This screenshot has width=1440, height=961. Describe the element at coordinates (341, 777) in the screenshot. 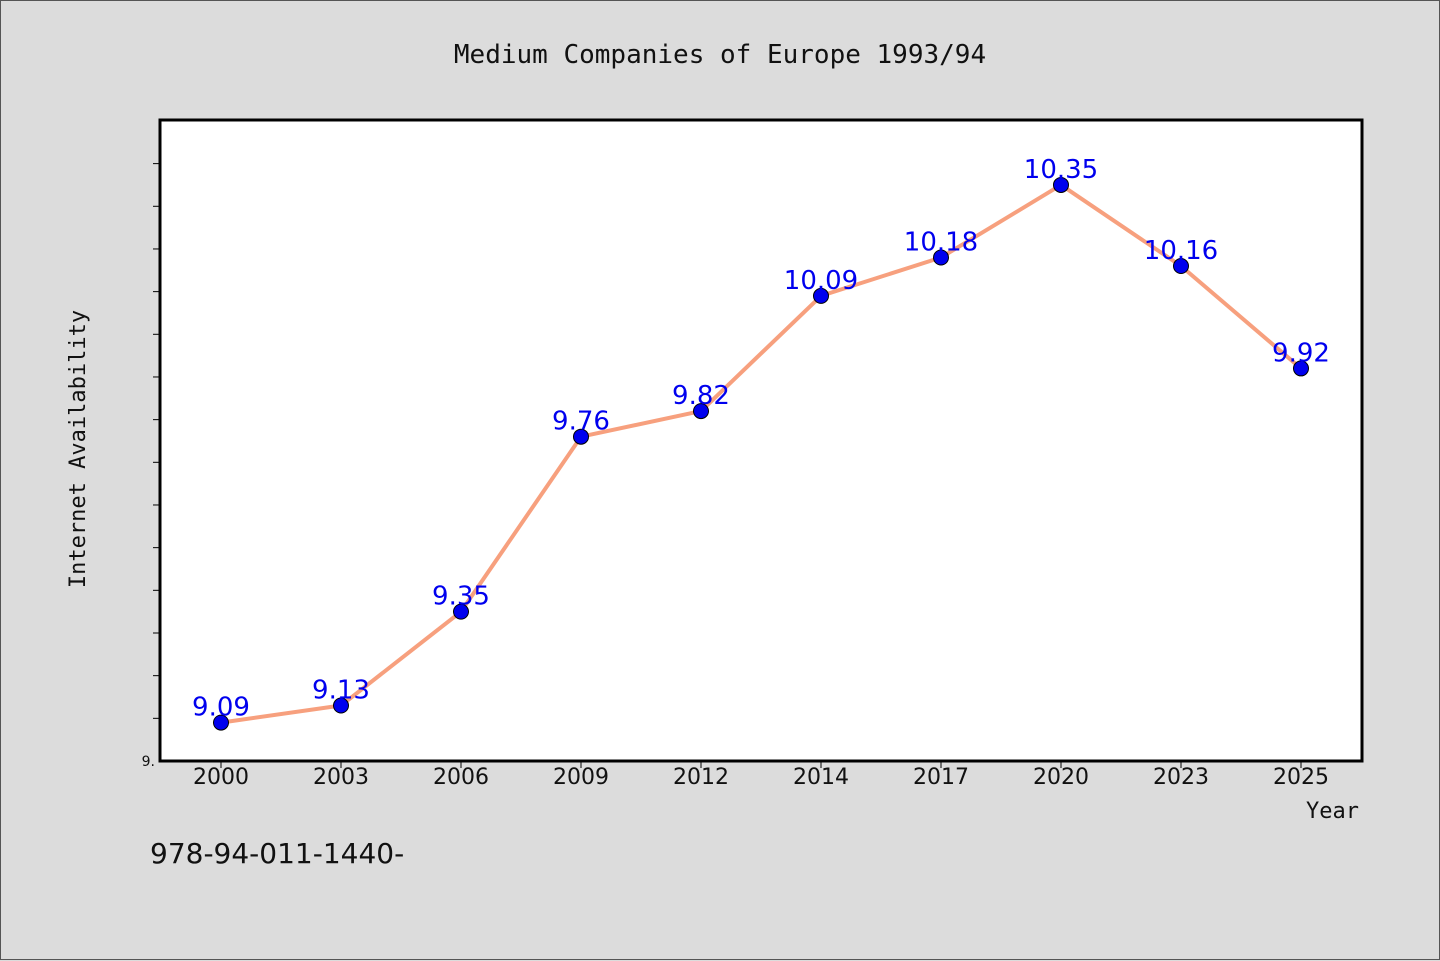

I see `x-tick-label: 2003` at that location.